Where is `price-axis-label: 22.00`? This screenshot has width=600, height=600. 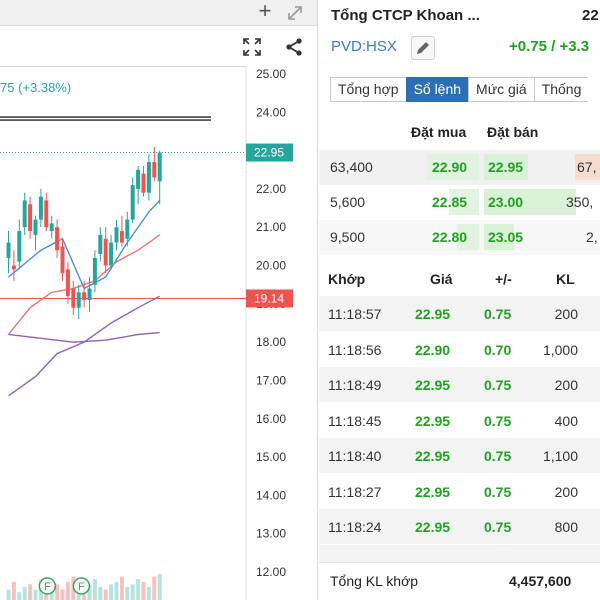
price-axis-label: 22.00 is located at coordinates (271, 189).